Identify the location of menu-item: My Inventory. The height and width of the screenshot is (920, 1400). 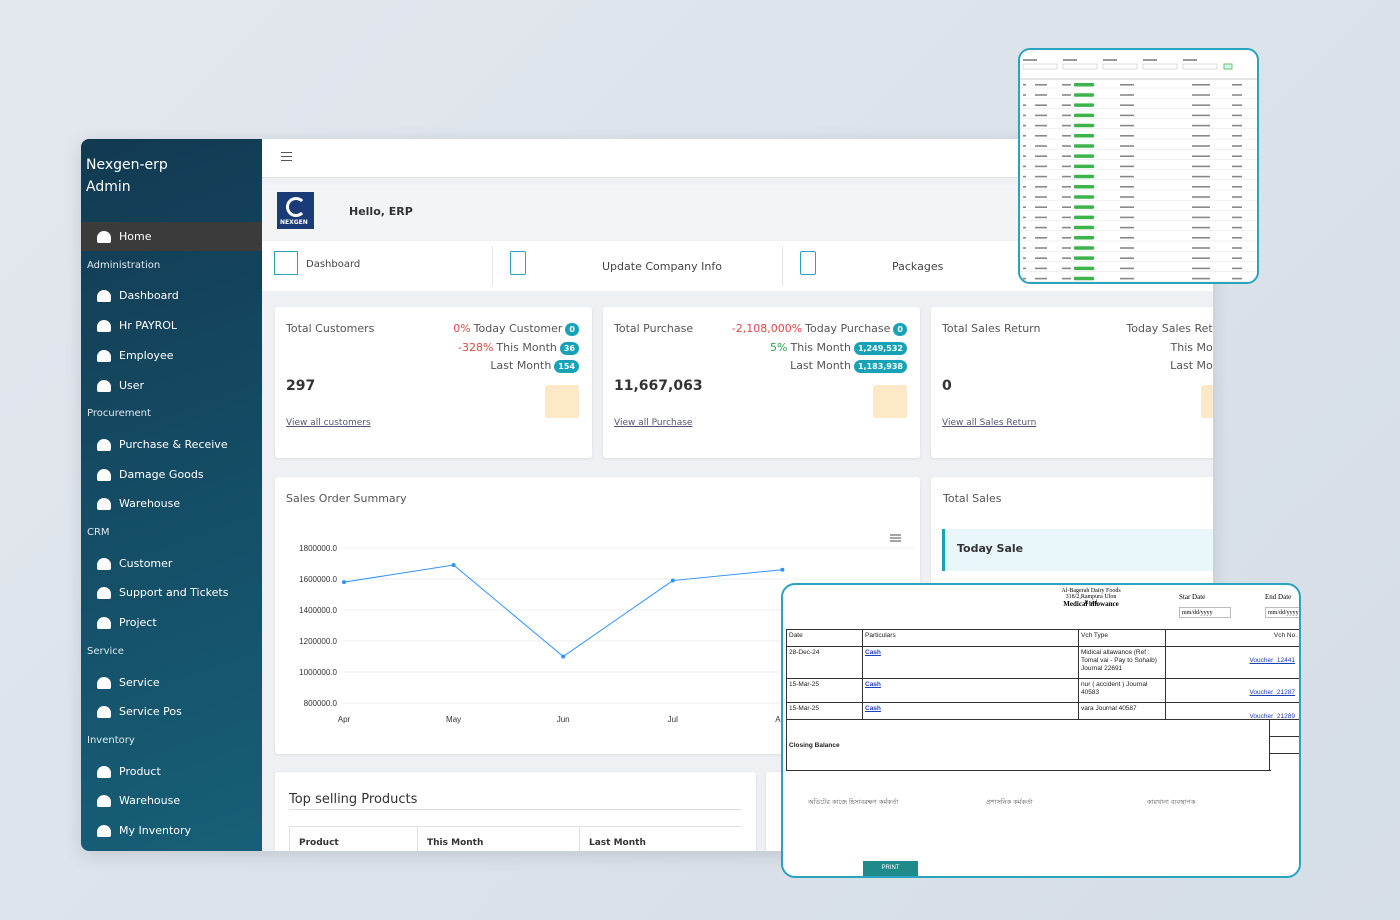
(155, 830).